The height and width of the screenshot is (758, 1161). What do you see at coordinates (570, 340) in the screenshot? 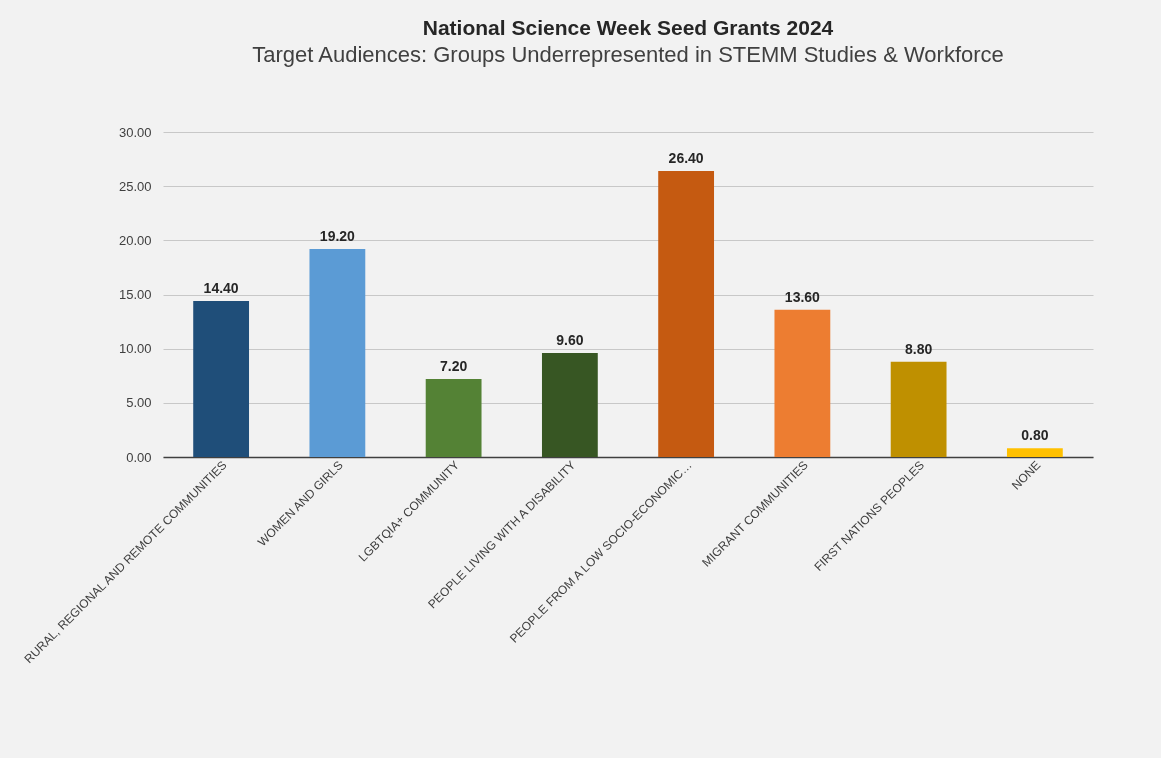
I see `data-label: 9.60` at bounding box center [570, 340].